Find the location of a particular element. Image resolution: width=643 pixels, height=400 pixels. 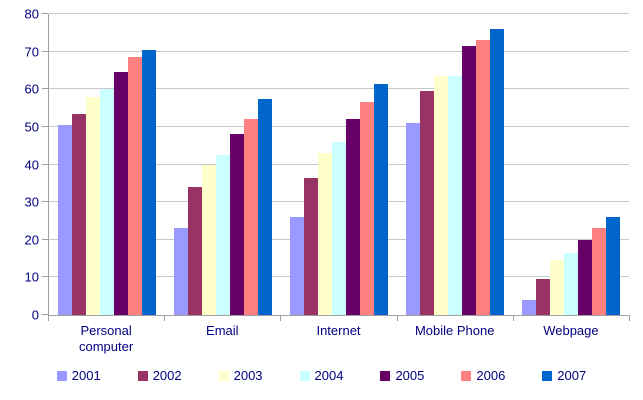

legend-label: 2001 is located at coordinates (86, 375).